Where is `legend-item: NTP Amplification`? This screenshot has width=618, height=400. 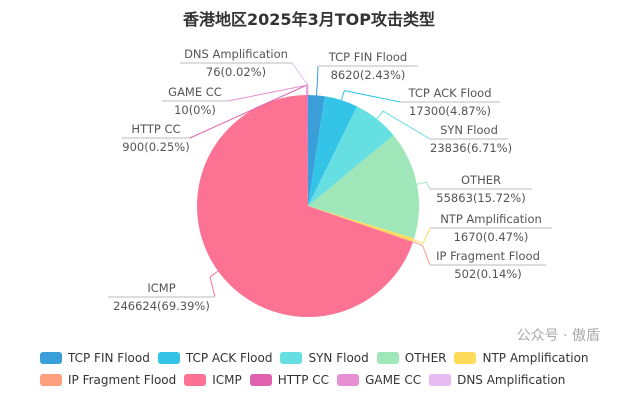
legend-item: NTP Amplification is located at coordinates (521, 358).